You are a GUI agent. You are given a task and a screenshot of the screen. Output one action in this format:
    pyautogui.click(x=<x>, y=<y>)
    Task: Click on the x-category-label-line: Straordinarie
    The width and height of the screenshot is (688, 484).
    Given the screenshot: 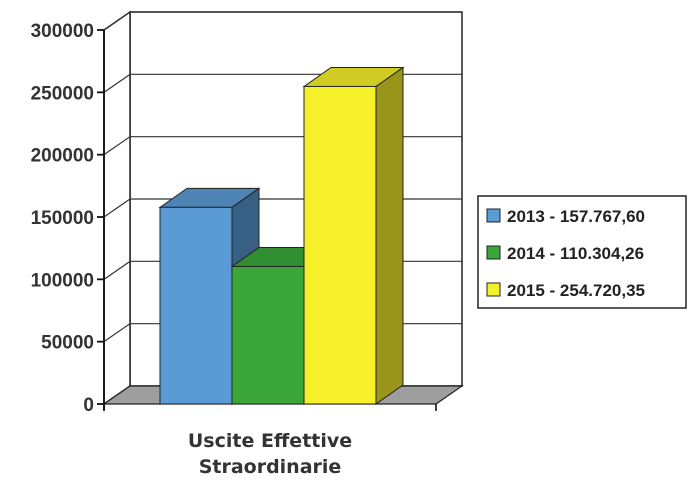 What is the action you would take?
    pyautogui.click(x=270, y=467)
    